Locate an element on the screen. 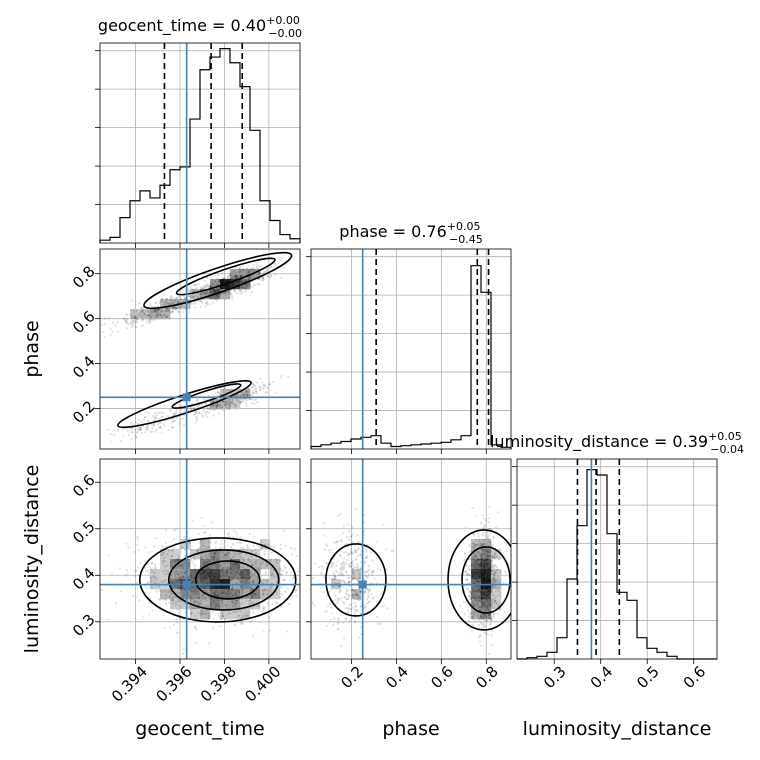 This screenshot has width=760, height=760. x-tick-label-geocent_time: 0.398 is located at coordinates (218, 684).